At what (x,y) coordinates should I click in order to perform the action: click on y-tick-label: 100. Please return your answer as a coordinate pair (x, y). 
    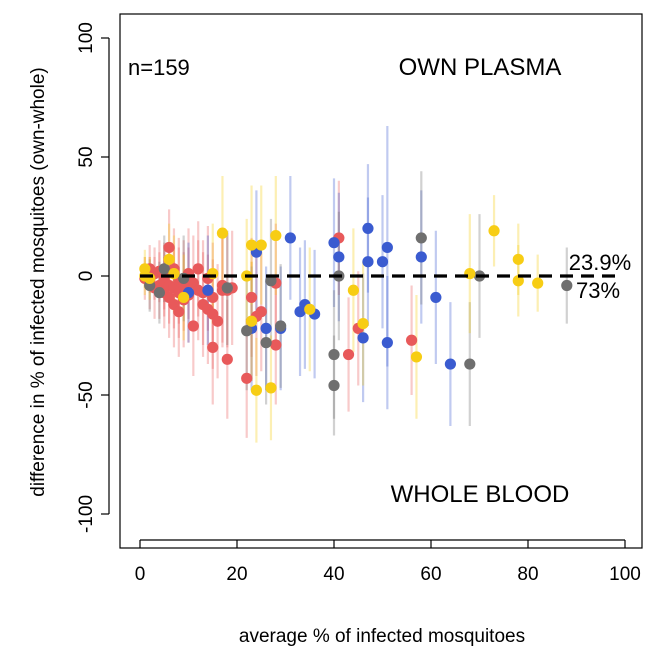
    Looking at the image, I should click on (86, 38).